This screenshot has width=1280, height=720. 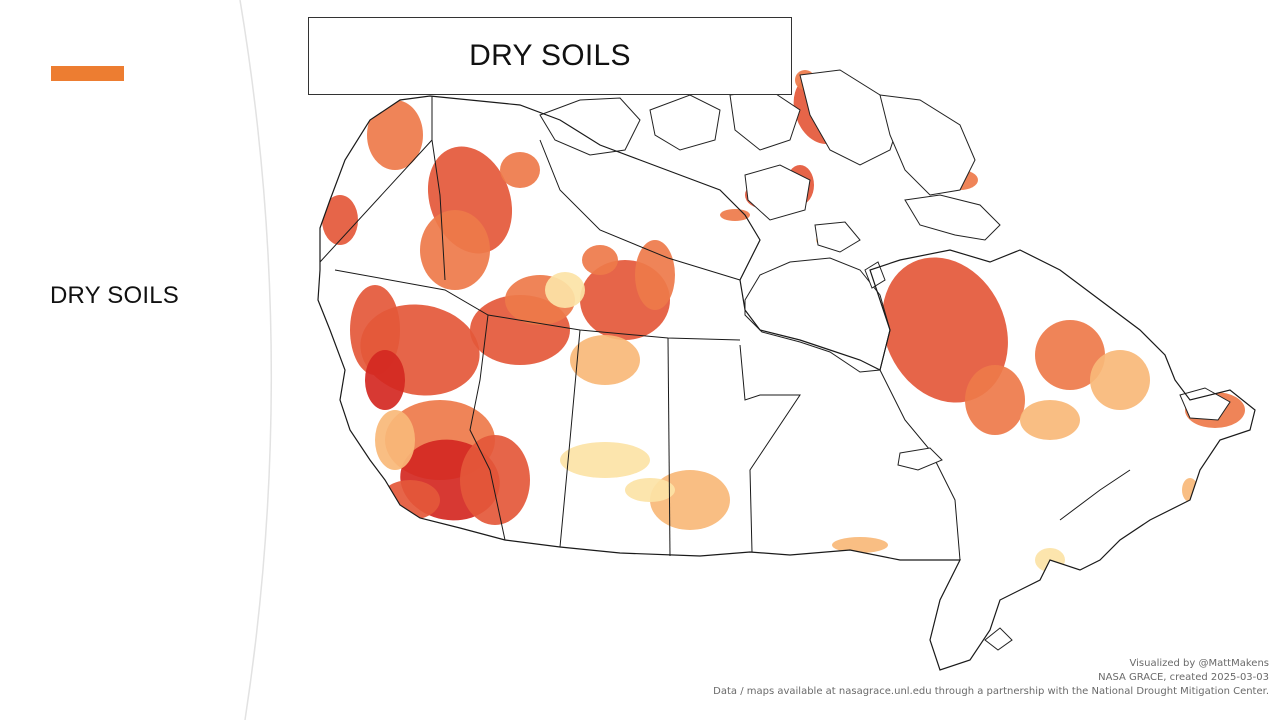 I want to click on map-title-box: DRY SOILS, so click(x=550, y=56).